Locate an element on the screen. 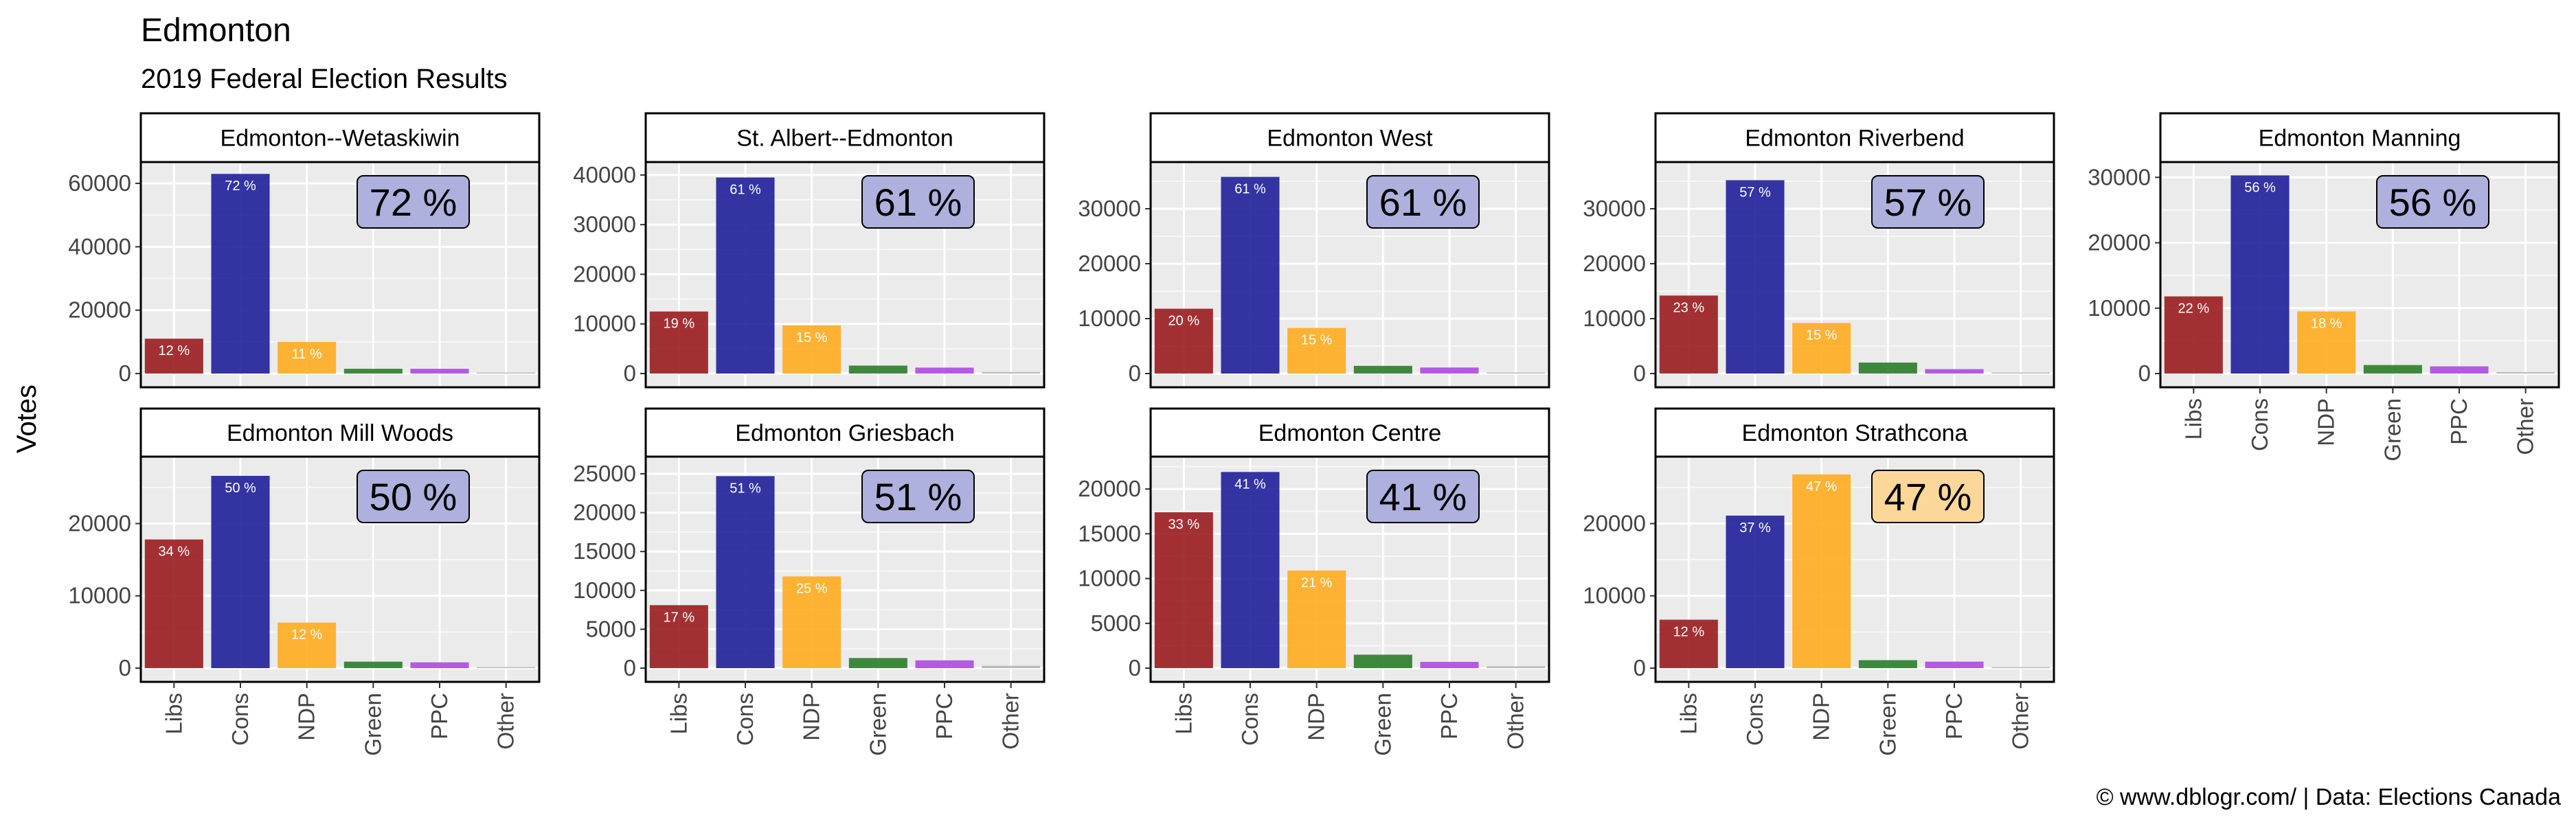 The height and width of the screenshot is (824, 2576). x-tick-label: NDP is located at coordinates (1821, 717).